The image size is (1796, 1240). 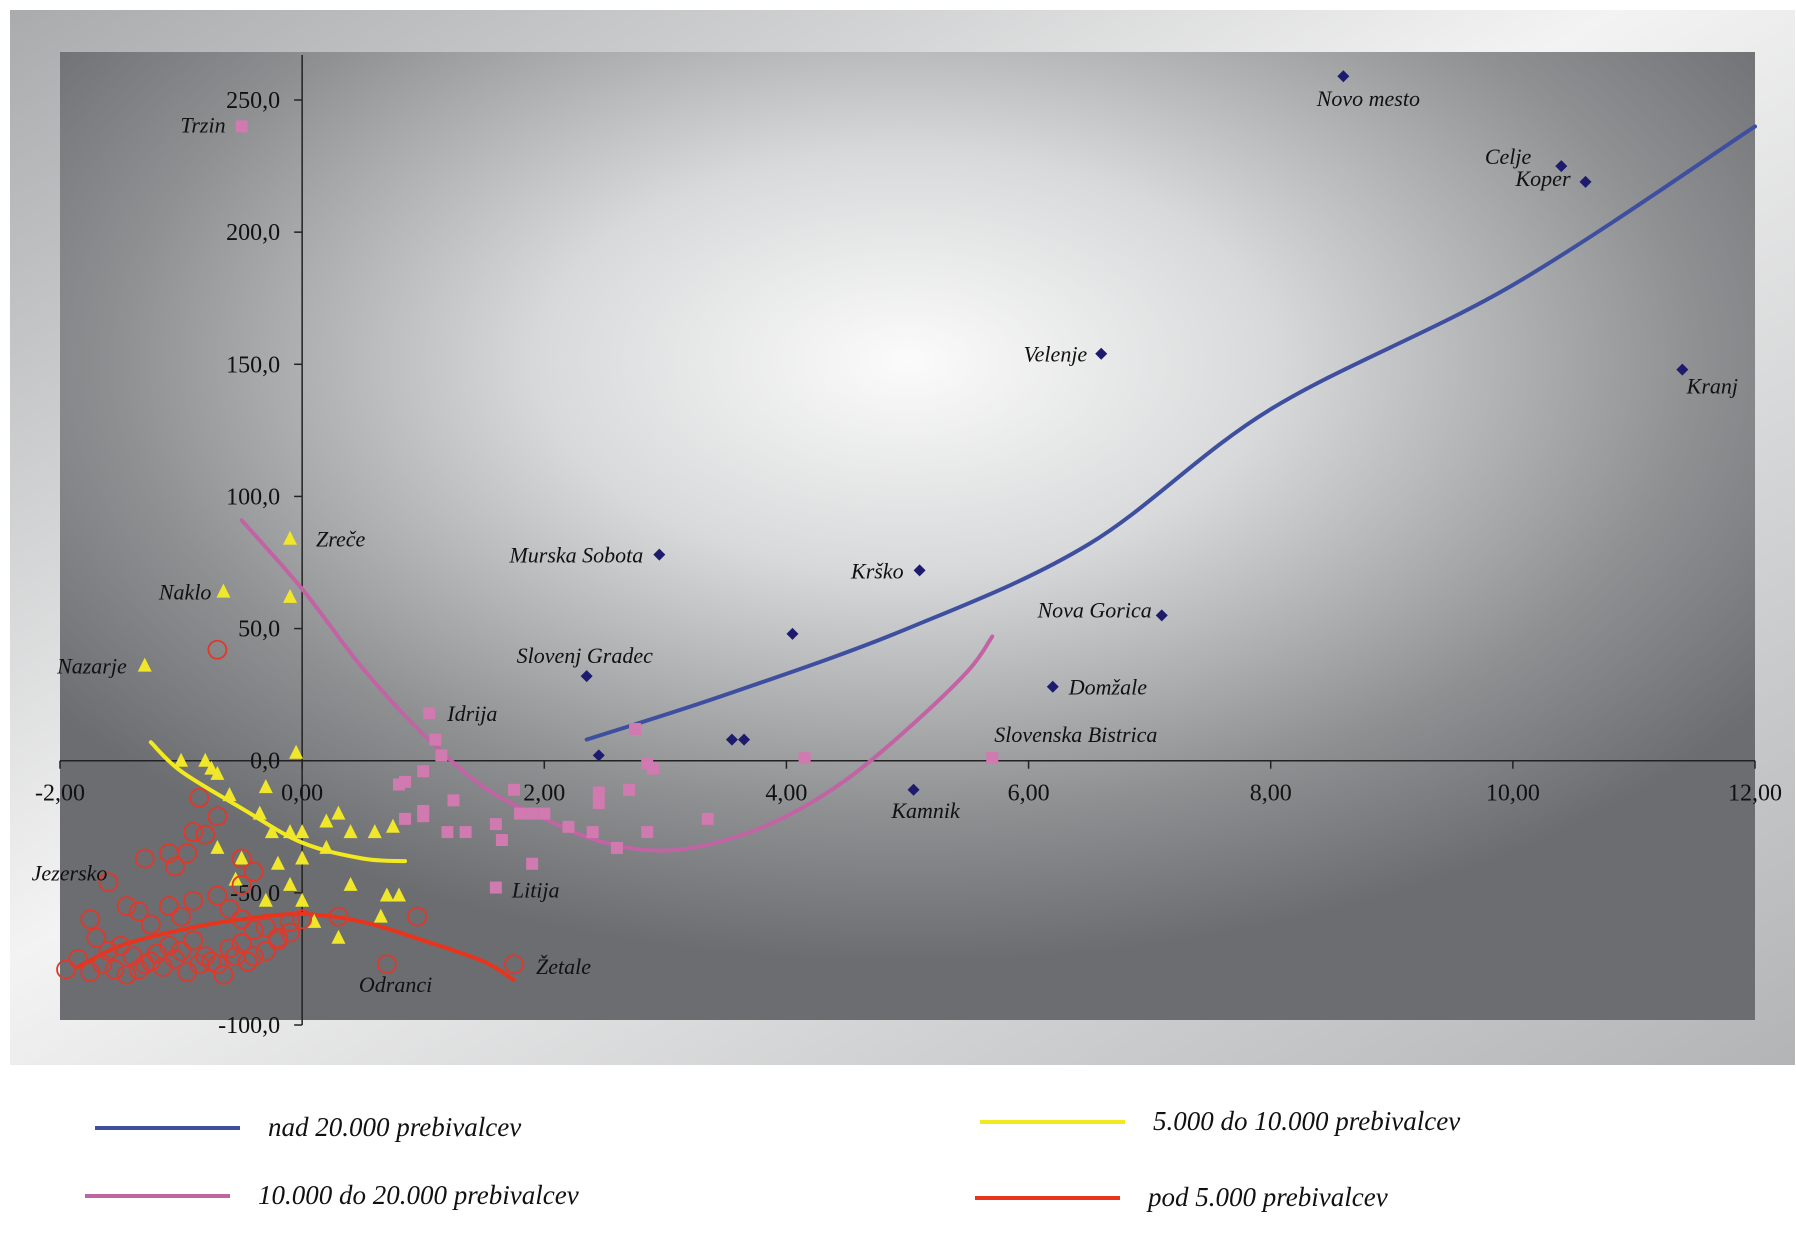 I want to click on point-label: Celje, so click(x=1508, y=156).